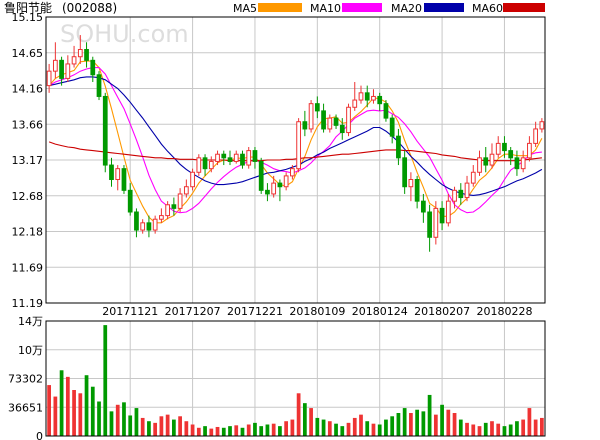  Describe the element at coordinates (362, 7) in the screenshot. I see `legend-swatch-ma10` at that location.